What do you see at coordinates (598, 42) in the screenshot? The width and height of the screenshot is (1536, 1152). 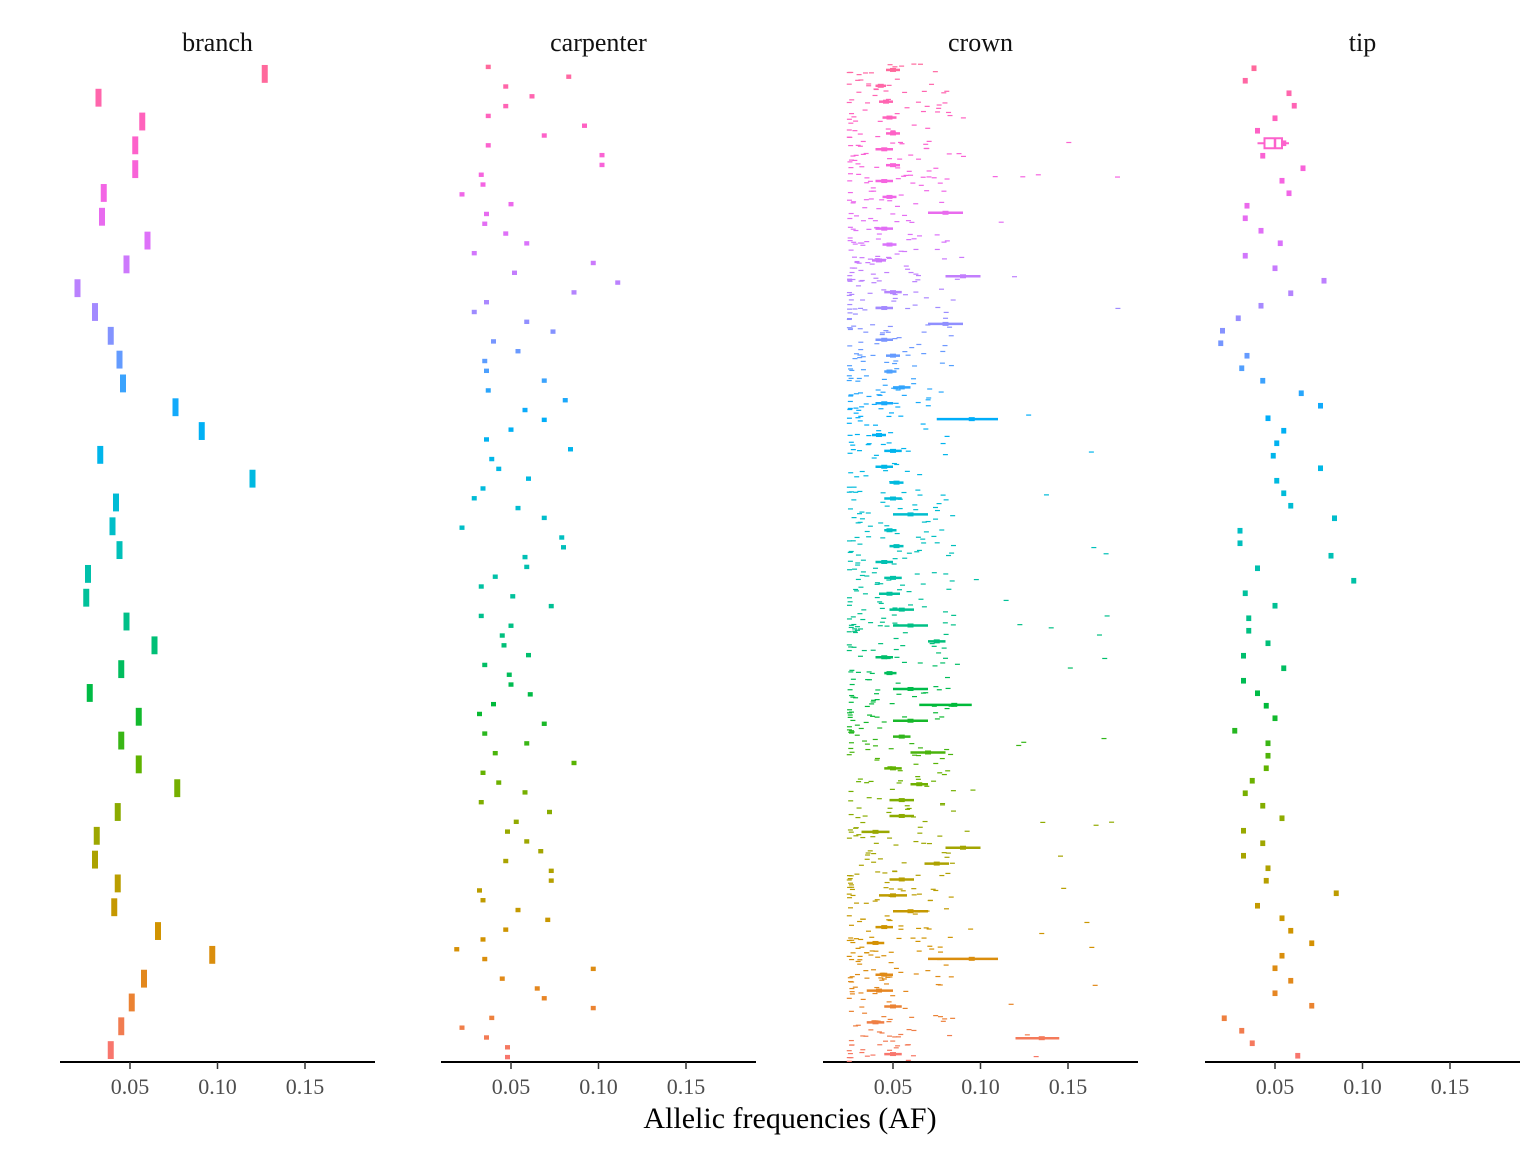 I see `panel-title: carpenter` at bounding box center [598, 42].